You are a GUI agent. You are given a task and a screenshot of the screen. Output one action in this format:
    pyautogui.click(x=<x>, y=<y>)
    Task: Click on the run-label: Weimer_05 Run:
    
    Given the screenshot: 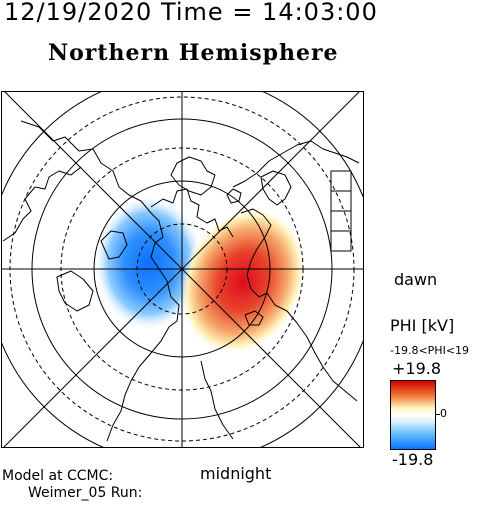 What is the action you would take?
    pyautogui.click(x=85, y=493)
    